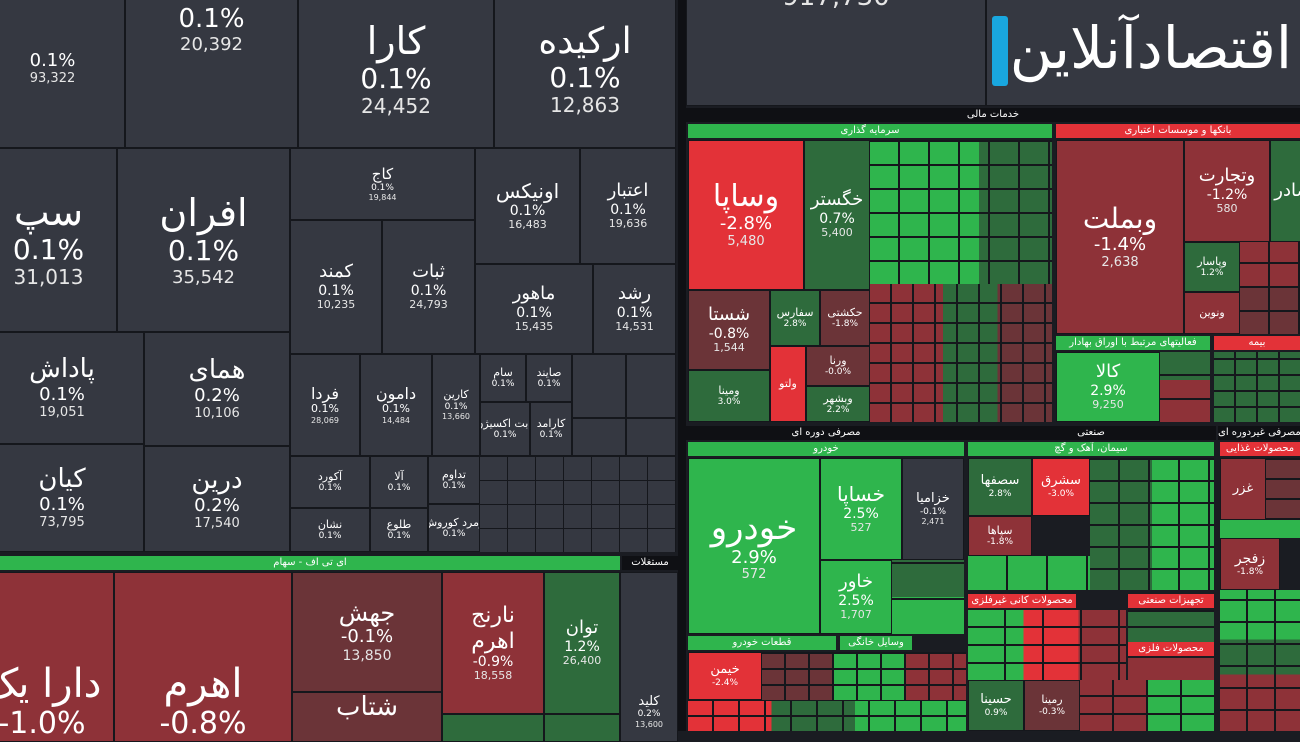 This screenshot has height=742, width=1300. Describe the element at coordinates (1000, 487) in the screenshot. I see `treemap-tile: سصفها 2.8%` at that location.